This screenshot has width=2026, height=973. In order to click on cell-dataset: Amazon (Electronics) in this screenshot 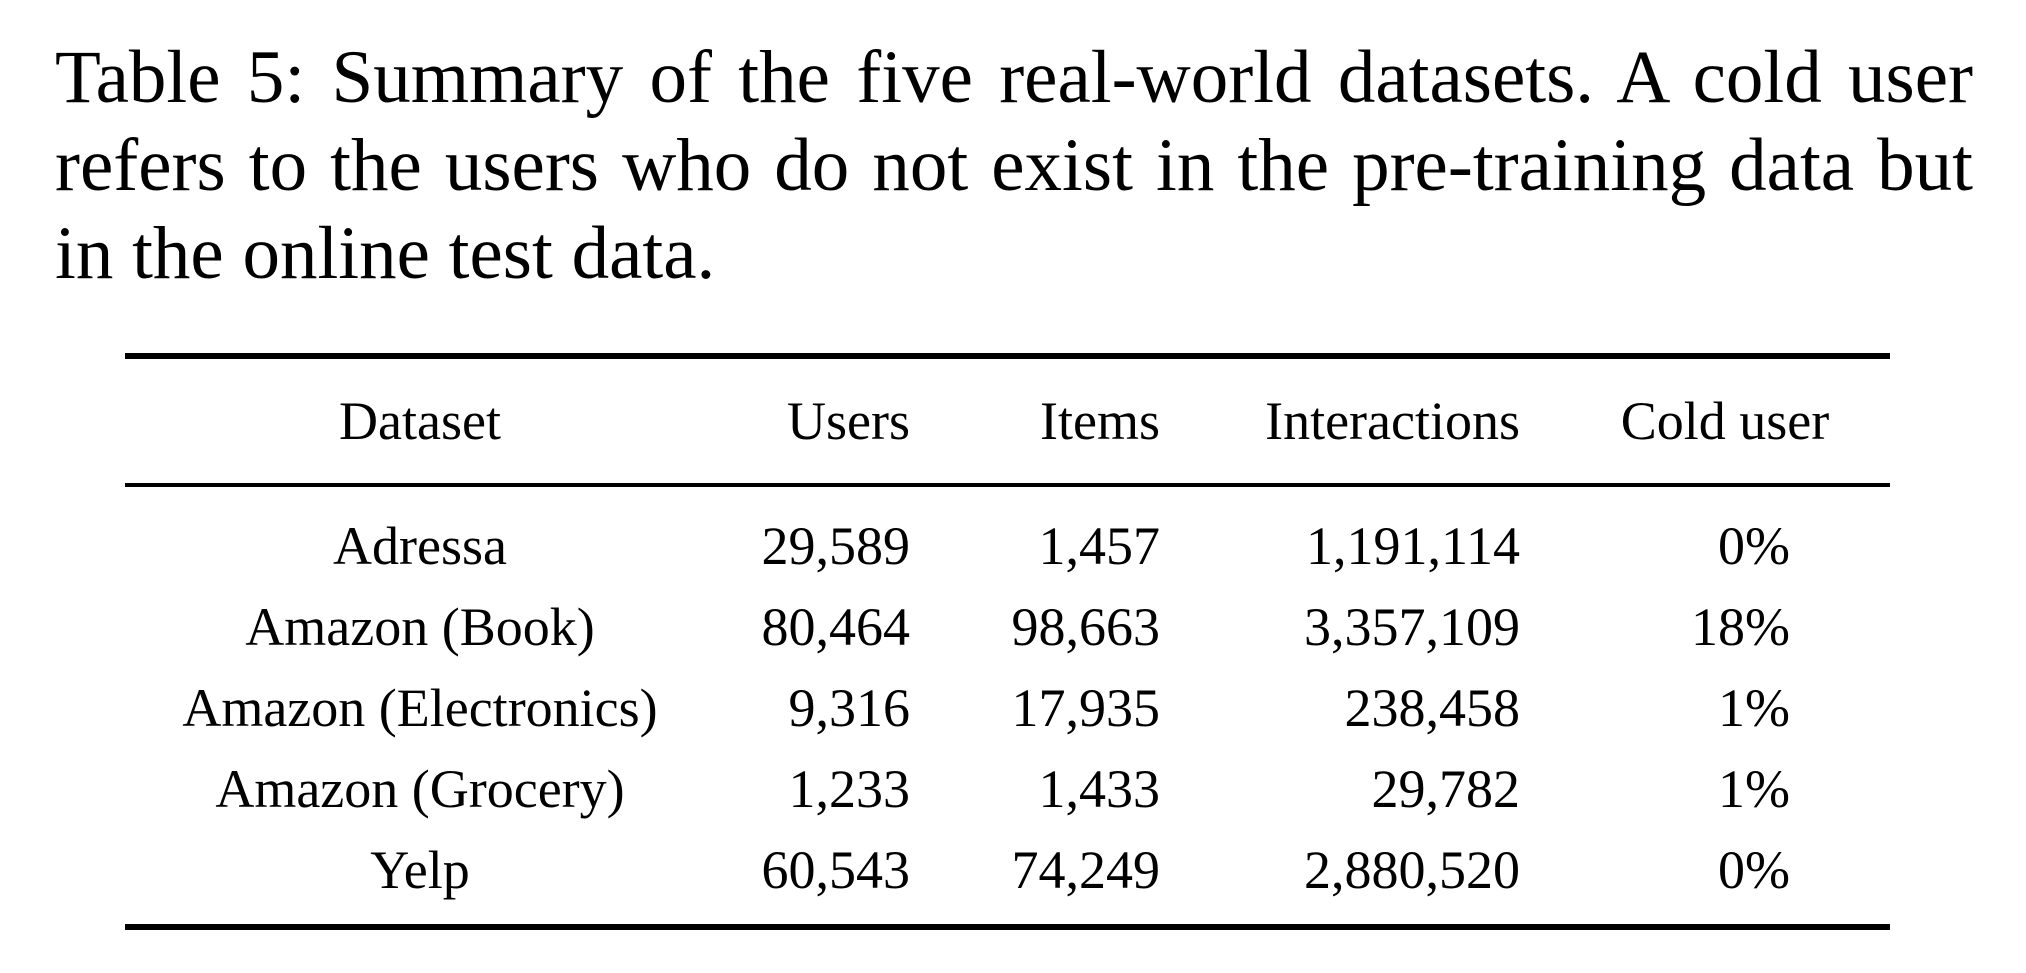, I will do `click(420, 707)`.